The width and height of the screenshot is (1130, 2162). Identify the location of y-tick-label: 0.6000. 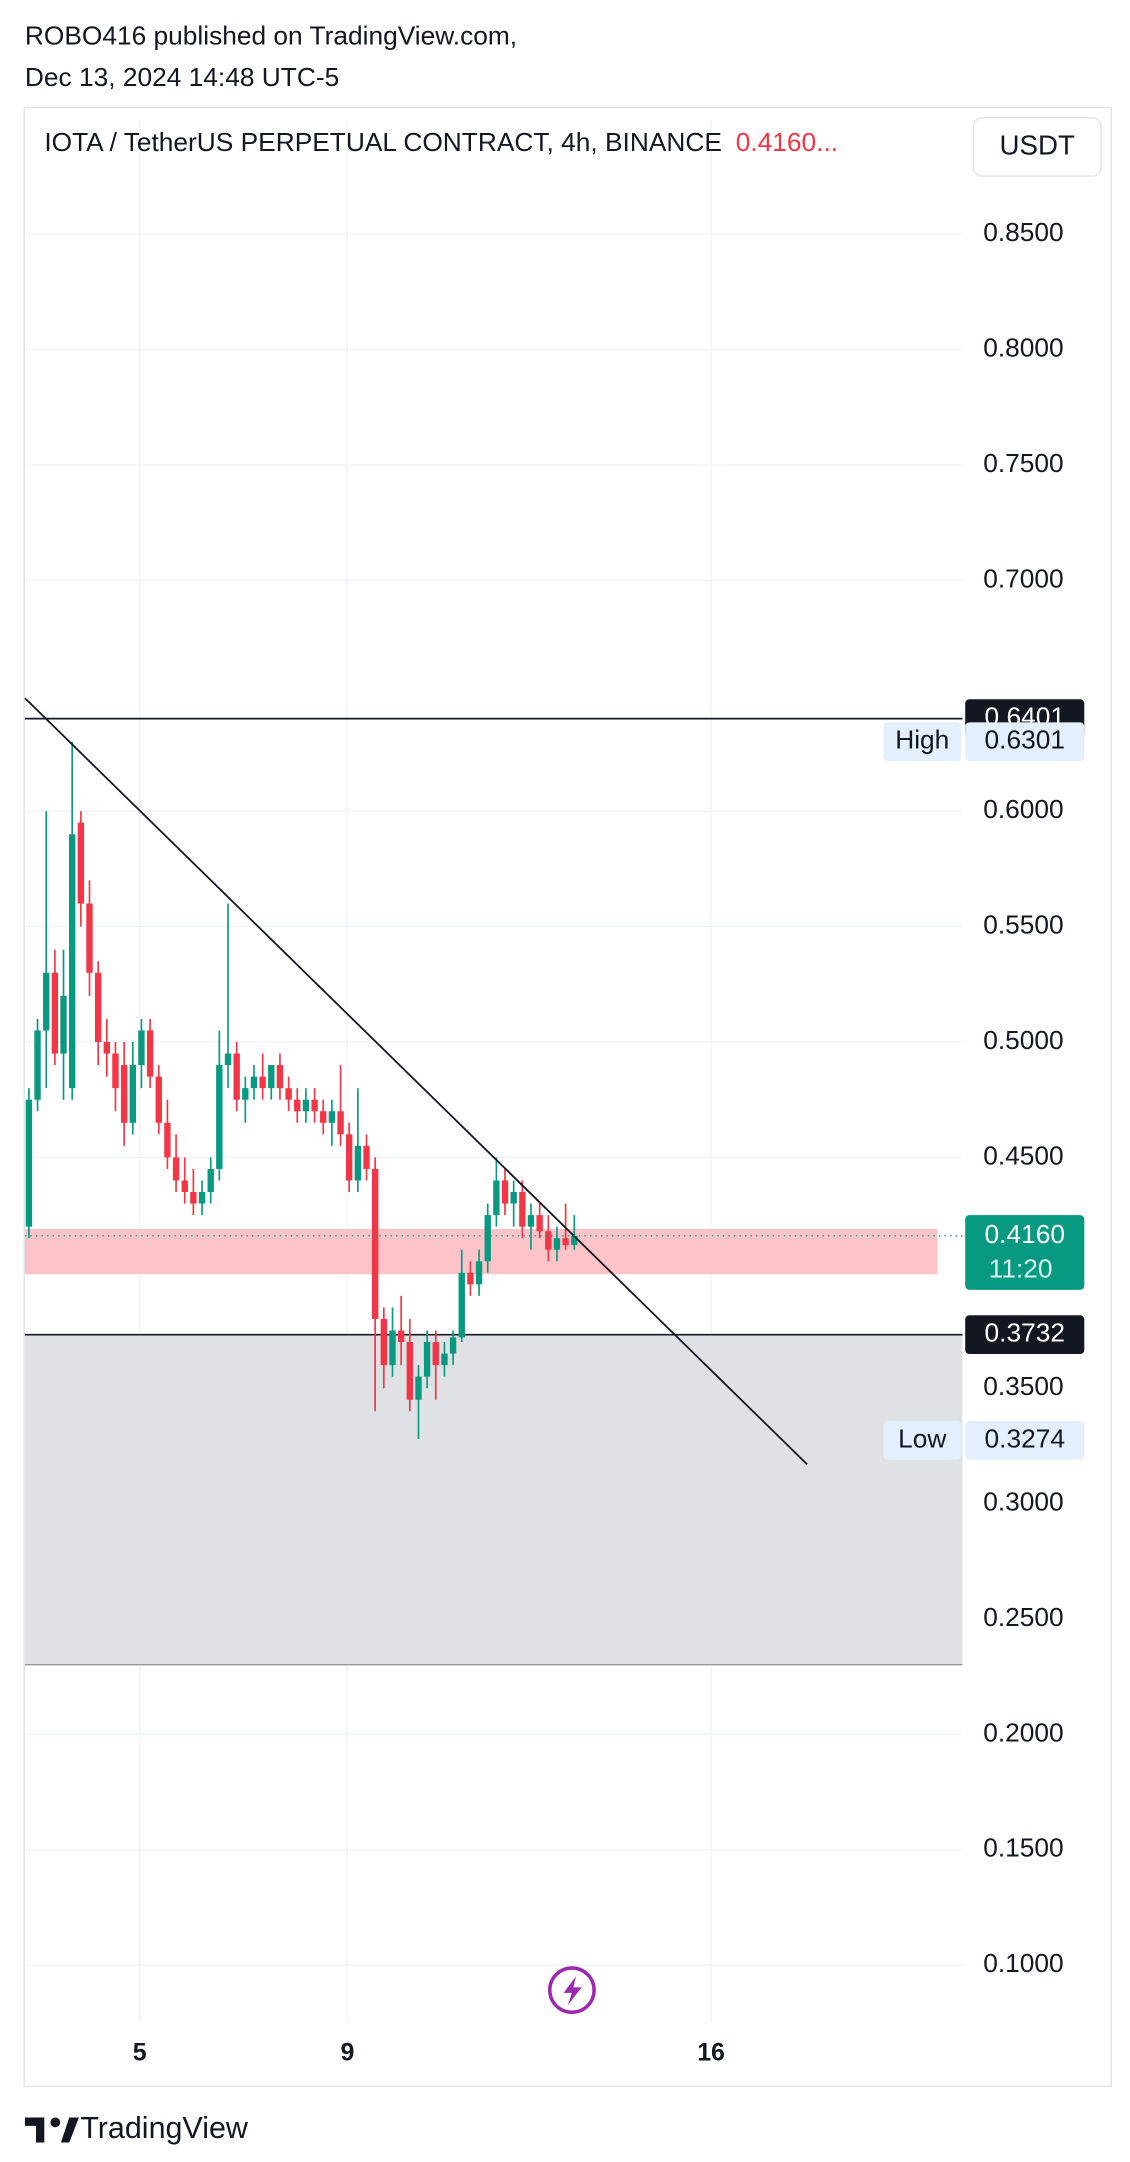
(1023, 809).